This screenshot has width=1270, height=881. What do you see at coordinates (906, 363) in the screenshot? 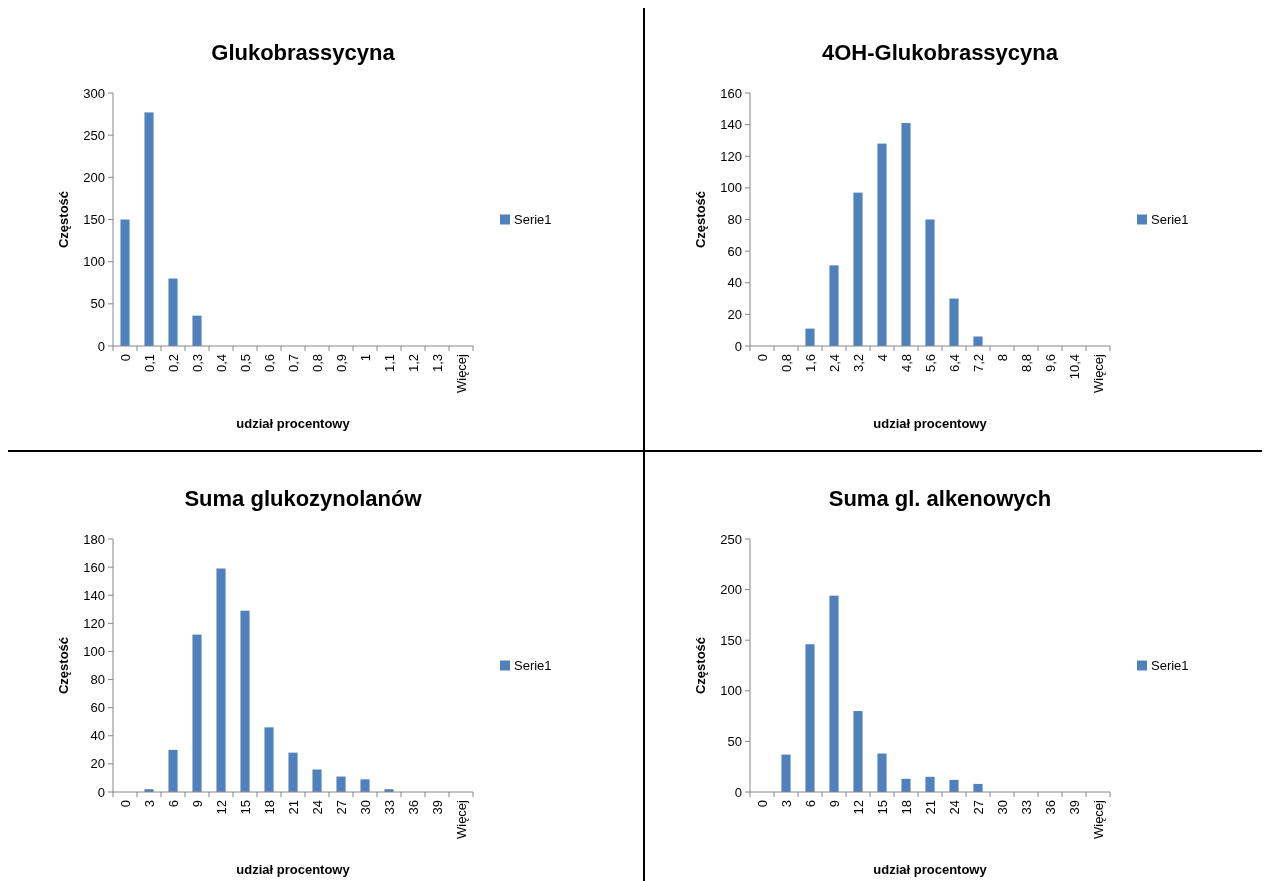
I see `x-tick-label: 4,8` at bounding box center [906, 363].